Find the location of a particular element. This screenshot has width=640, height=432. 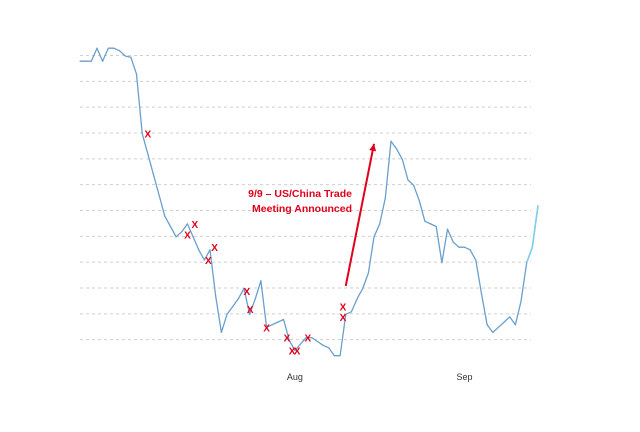

arrow-shaft is located at coordinates (360, 215).